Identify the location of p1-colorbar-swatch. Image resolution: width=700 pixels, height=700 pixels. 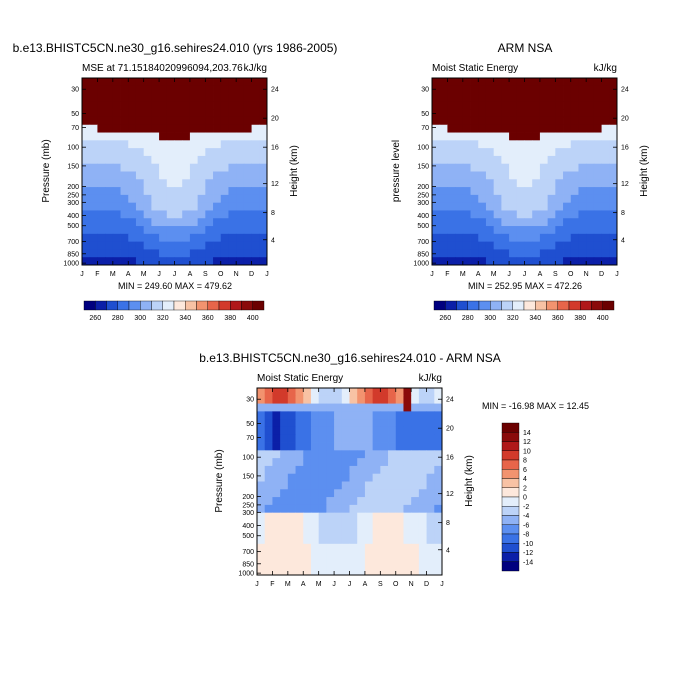
(236, 305).